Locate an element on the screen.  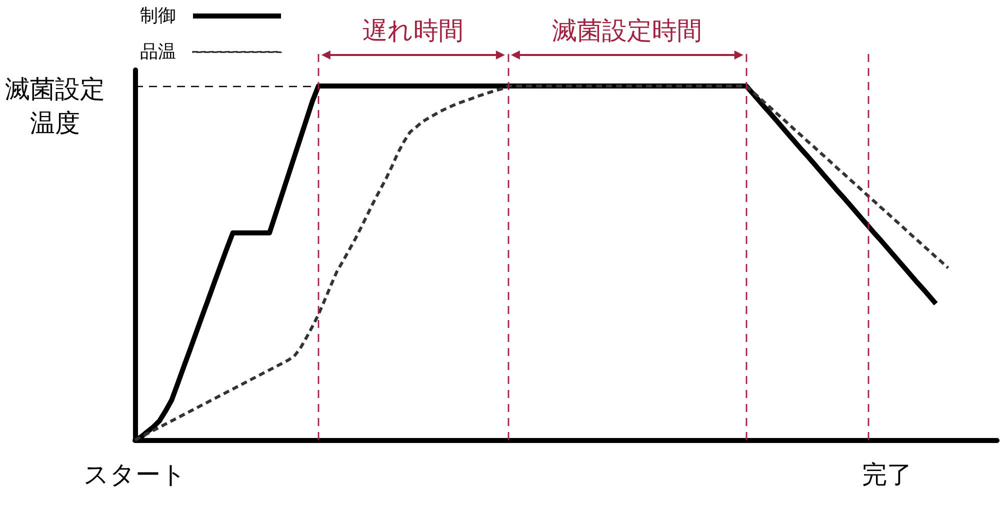
text: 滅菌設定時間 is located at coordinates (627, 30).